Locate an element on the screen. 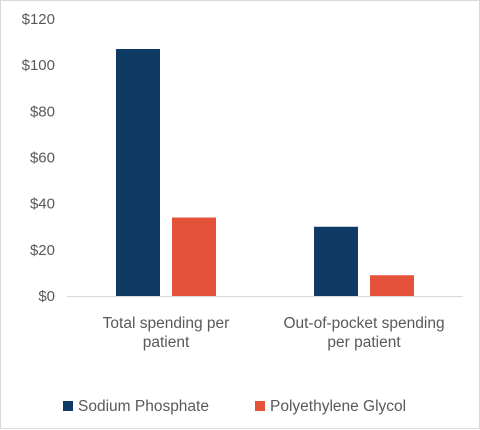 The image size is (480, 430). y-axis-ticks: $0 $20 $40 $60 $80 $100 $120 is located at coordinates (38, 158).